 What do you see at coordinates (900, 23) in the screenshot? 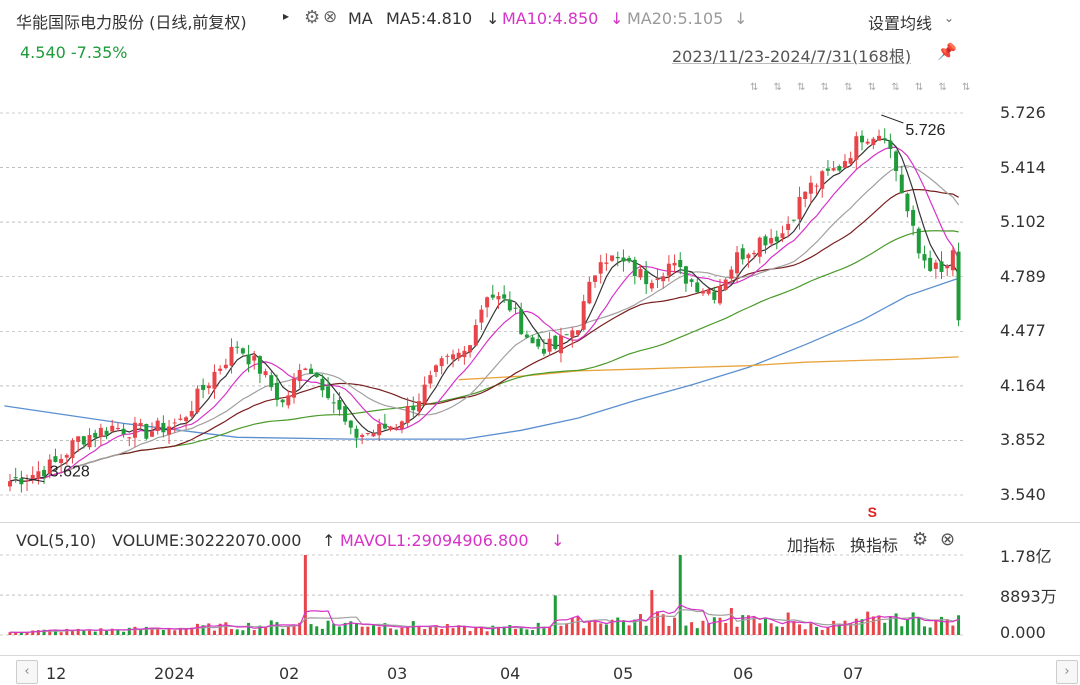
I see `settings-ma-button: 设置均线` at bounding box center [900, 23].